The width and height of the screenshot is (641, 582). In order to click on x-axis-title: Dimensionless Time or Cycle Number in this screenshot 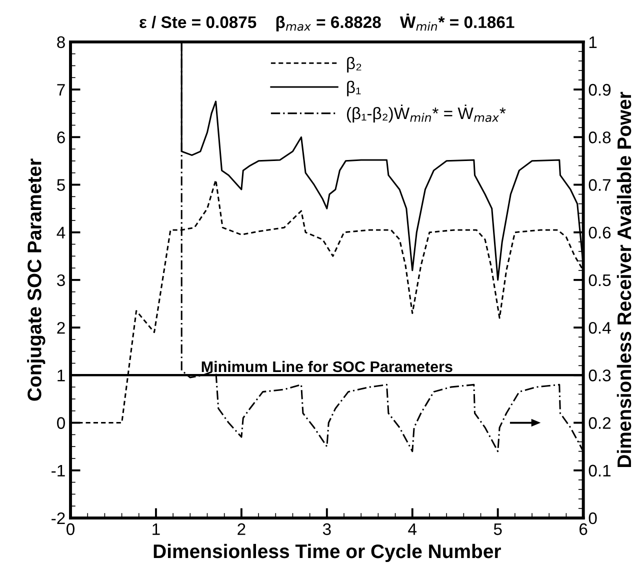, I will do `click(327, 553)`.